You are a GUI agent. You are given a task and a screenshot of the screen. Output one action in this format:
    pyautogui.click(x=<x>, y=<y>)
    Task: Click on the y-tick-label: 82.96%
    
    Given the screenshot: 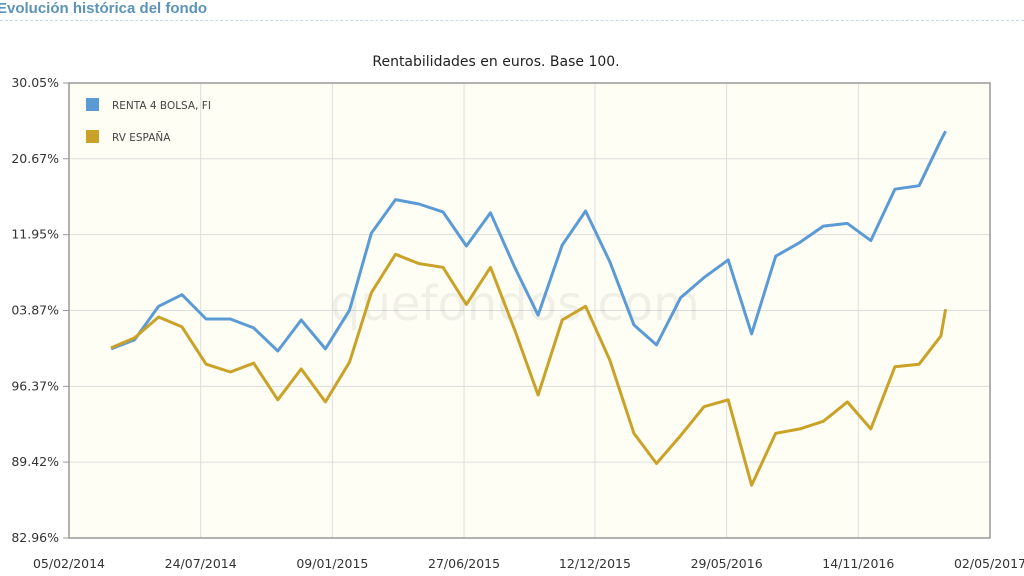 What is the action you would take?
    pyautogui.click(x=35, y=537)
    